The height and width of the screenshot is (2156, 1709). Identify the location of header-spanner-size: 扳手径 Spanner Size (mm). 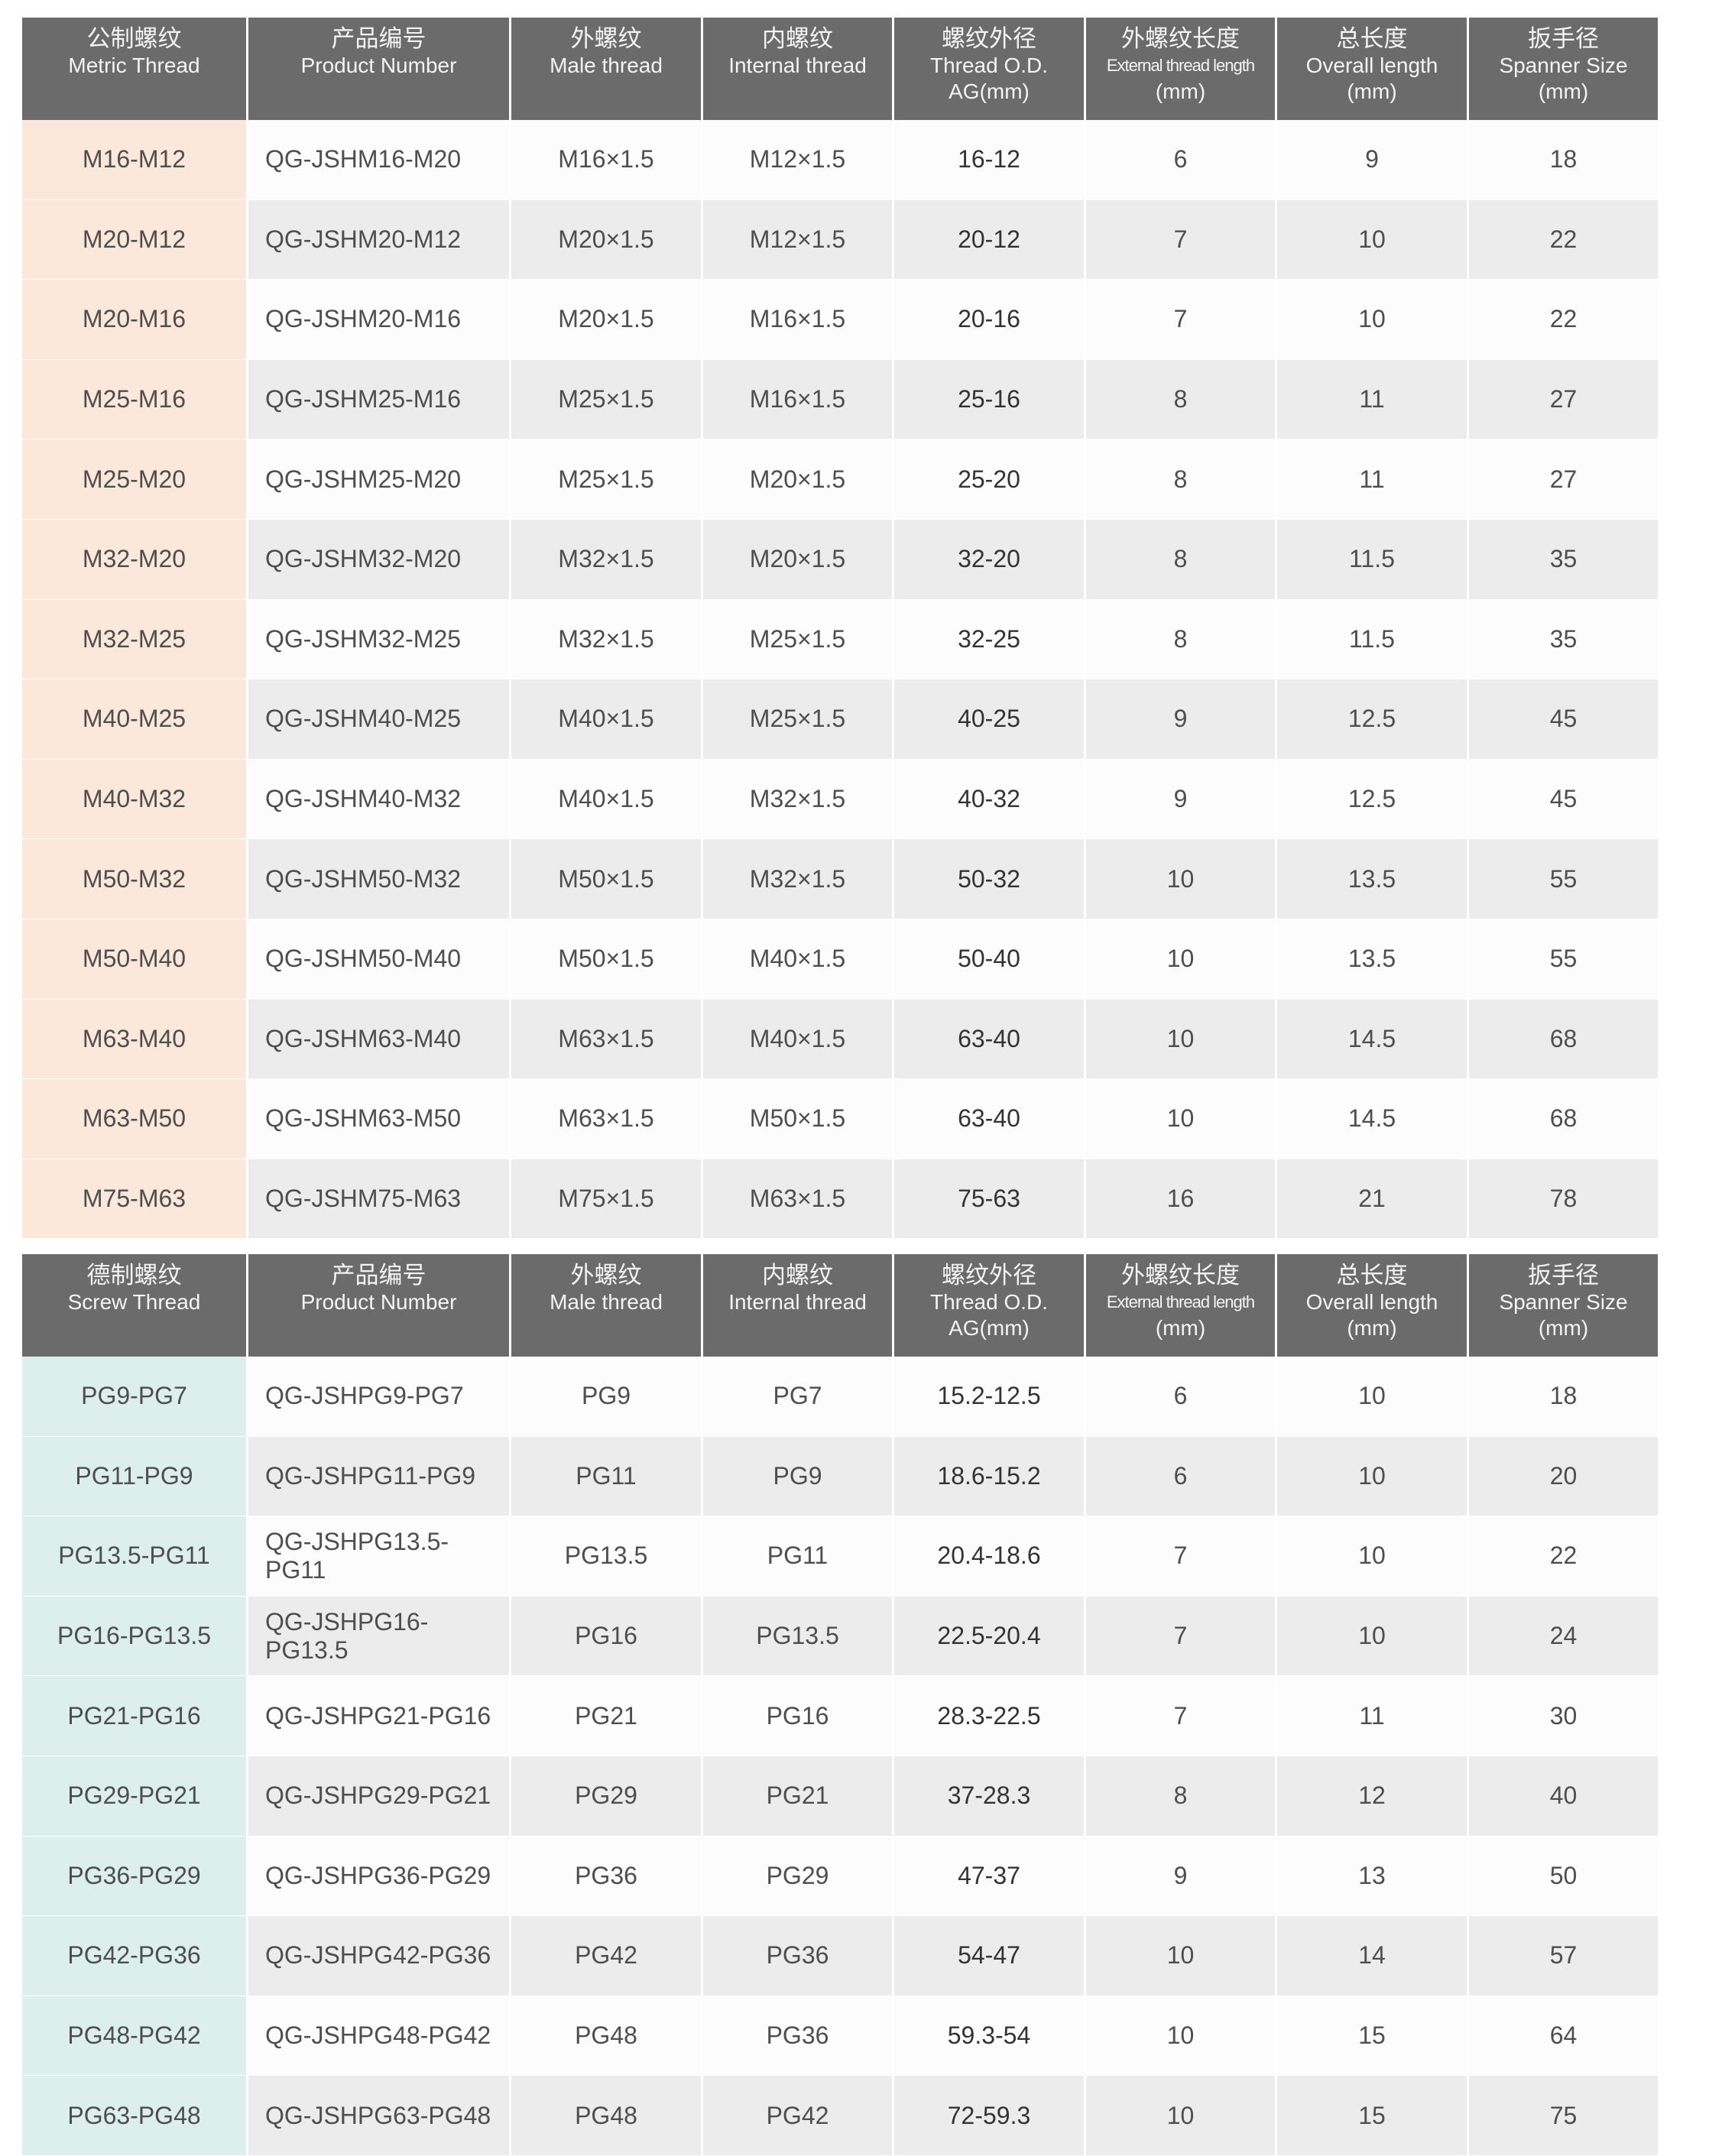
(1563, 69).